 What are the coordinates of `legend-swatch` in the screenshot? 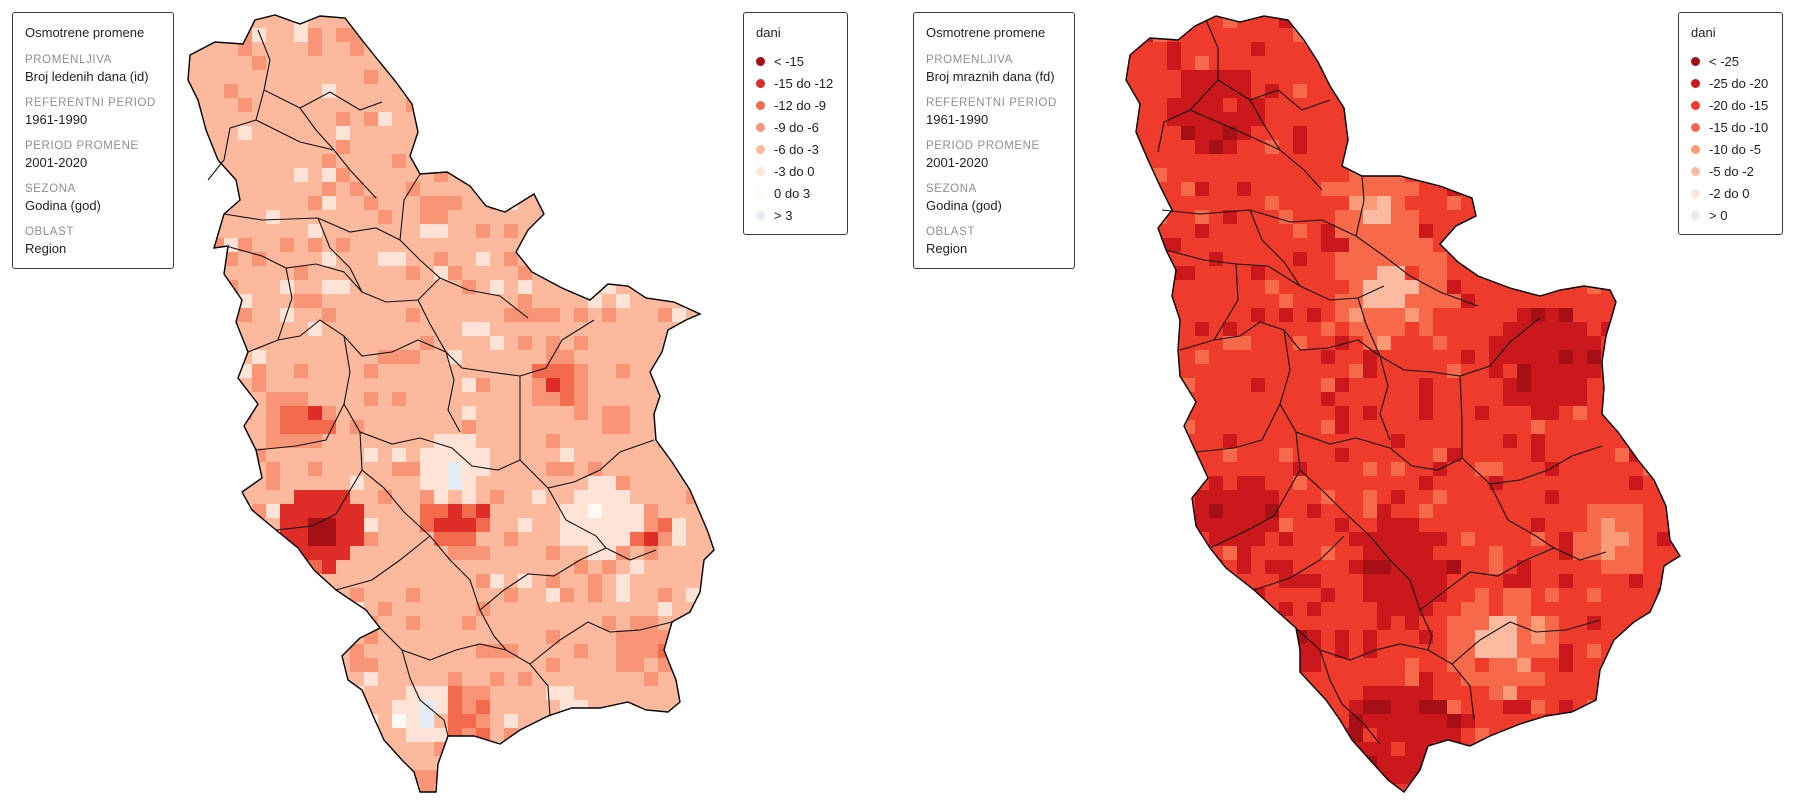 It's located at (1695, 105).